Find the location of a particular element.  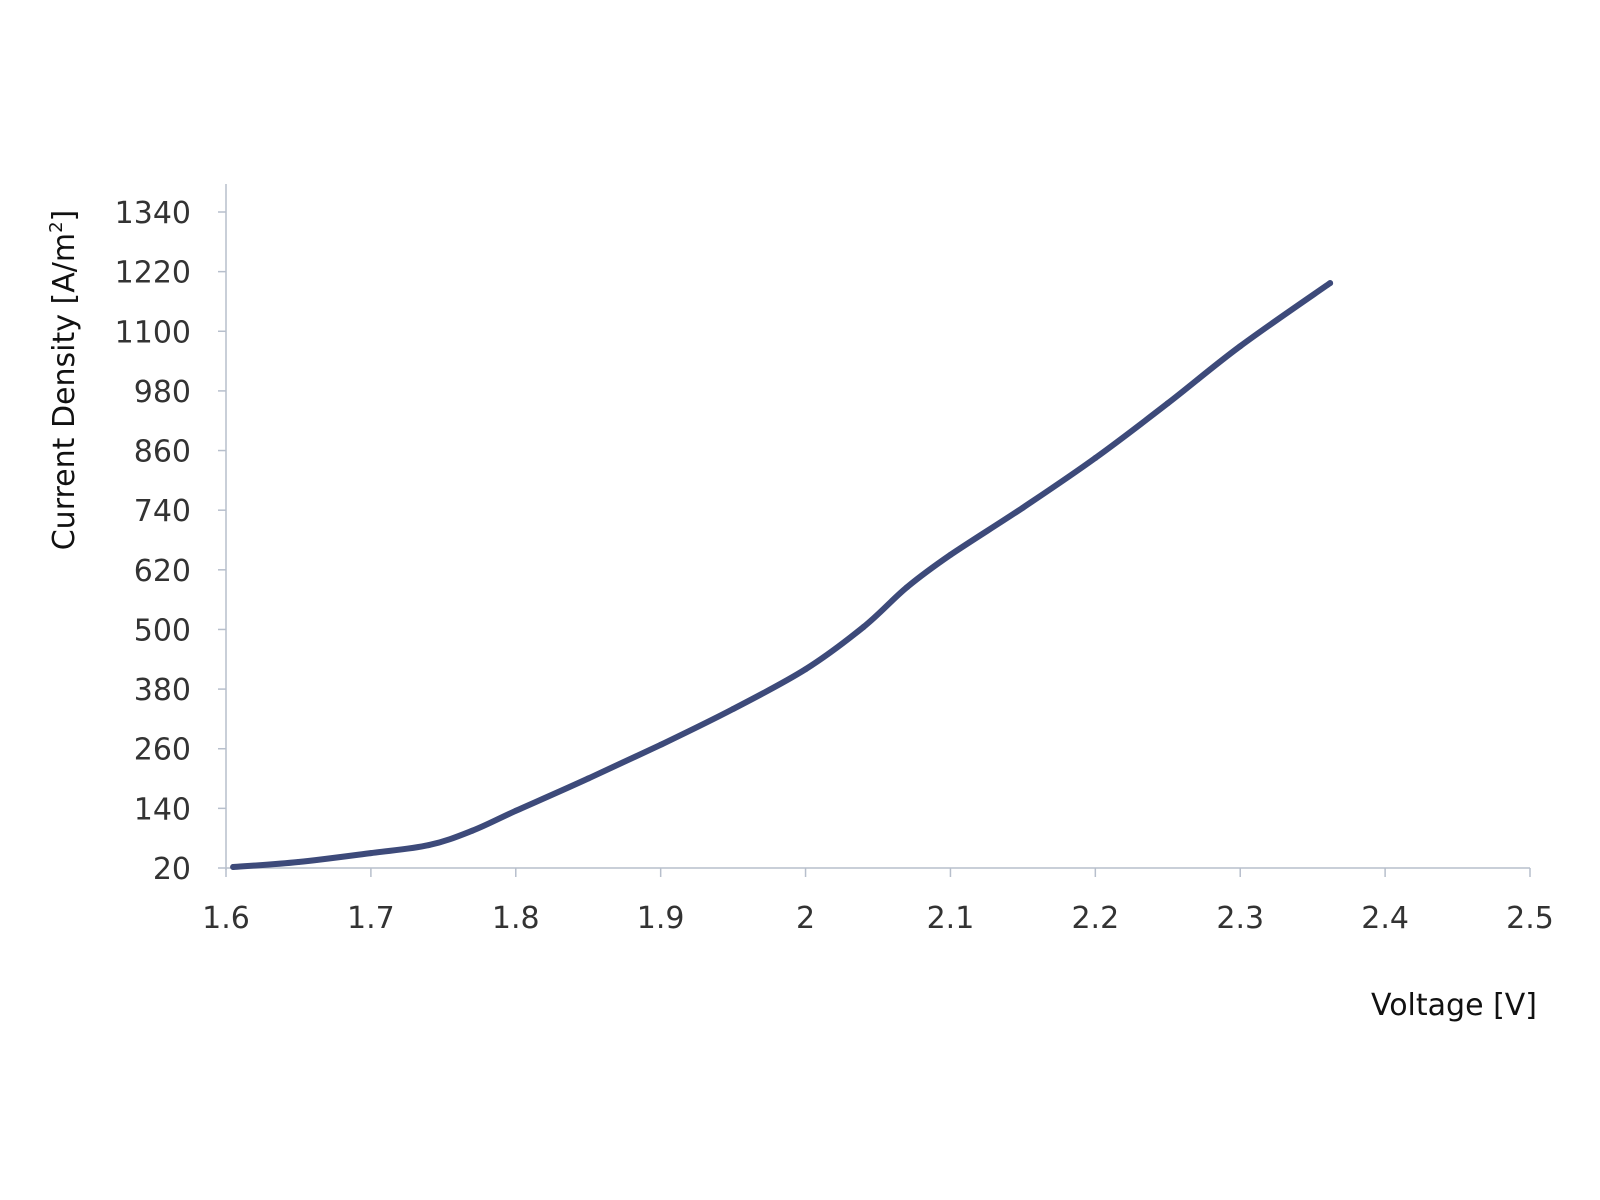

x-tick-label: 1.7 is located at coordinates (371, 918).